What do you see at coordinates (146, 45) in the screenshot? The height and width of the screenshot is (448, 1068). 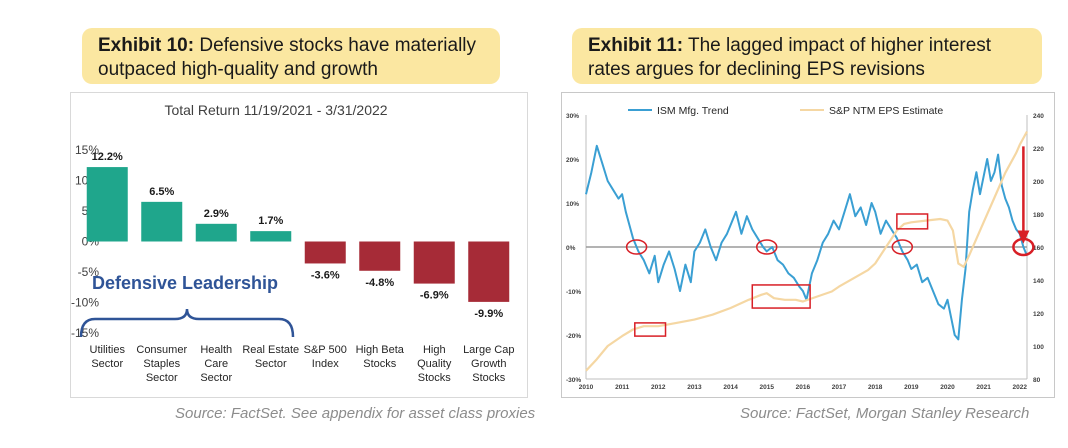 I see `exhibit-10-number: Exhibit 10:` at bounding box center [146, 45].